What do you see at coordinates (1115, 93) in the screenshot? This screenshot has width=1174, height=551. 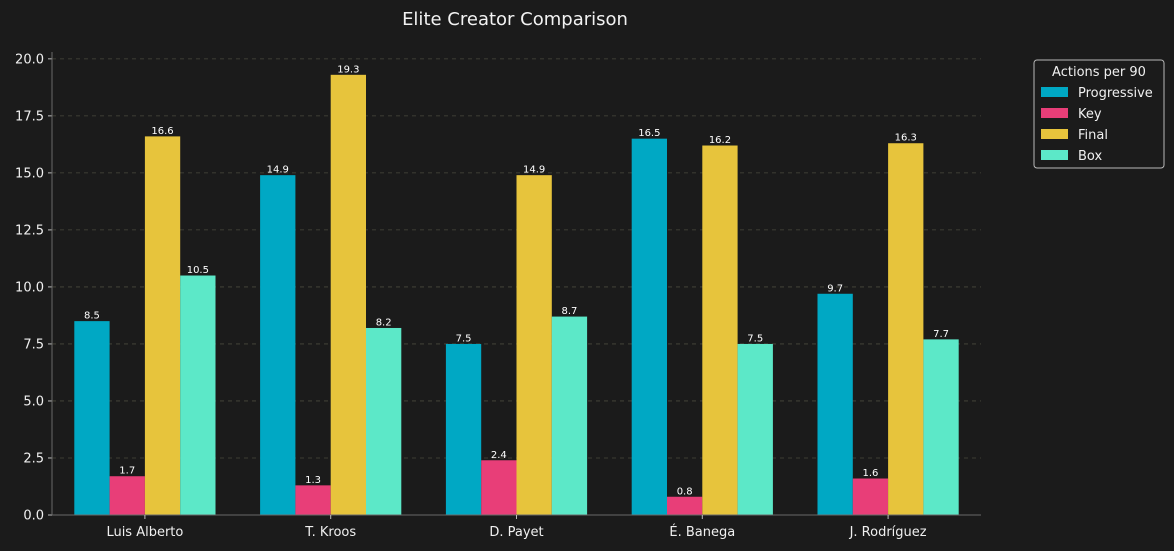 I see `legend-label: Progressive` at bounding box center [1115, 93].